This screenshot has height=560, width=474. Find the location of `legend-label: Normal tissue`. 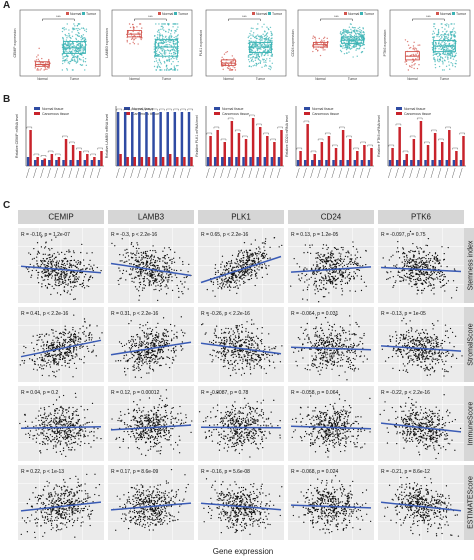

legend-label: Normal tissue is located at coordinates (52, 109).